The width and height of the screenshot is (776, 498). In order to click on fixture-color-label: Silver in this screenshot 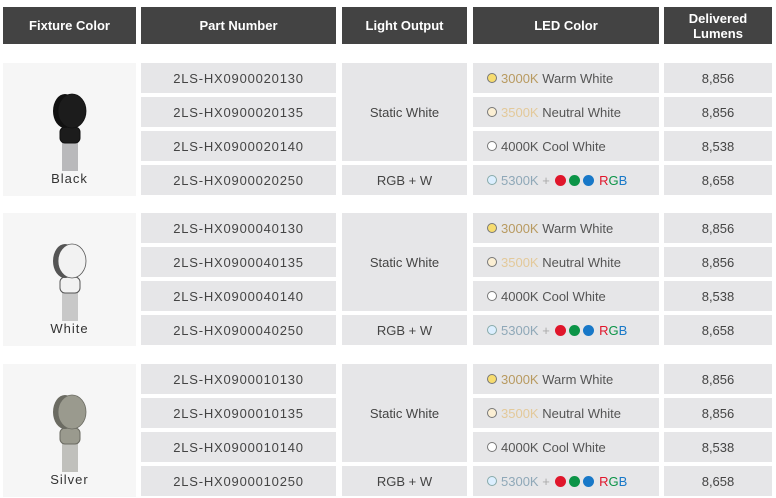, I will do `click(69, 479)`.